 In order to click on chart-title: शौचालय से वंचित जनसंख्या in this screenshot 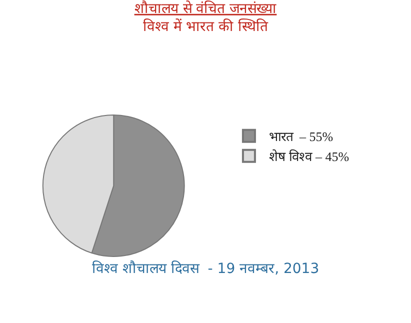, I will do `click(205, 8)`.